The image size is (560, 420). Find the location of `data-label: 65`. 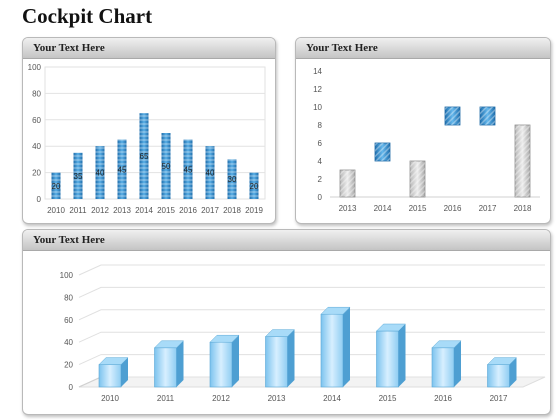

data-label: 65 is located at coordinates (144, 156).